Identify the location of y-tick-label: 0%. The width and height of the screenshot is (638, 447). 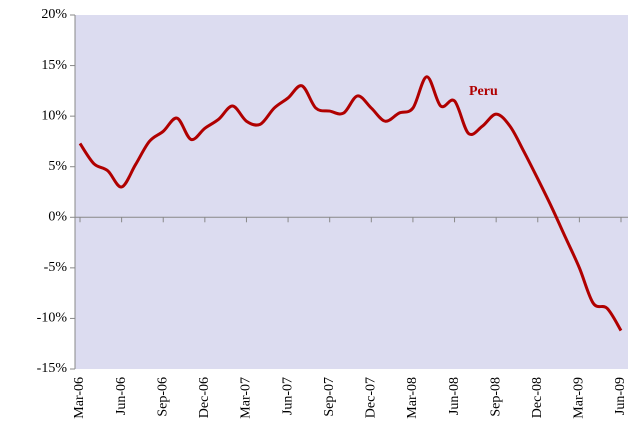
(57, 217).